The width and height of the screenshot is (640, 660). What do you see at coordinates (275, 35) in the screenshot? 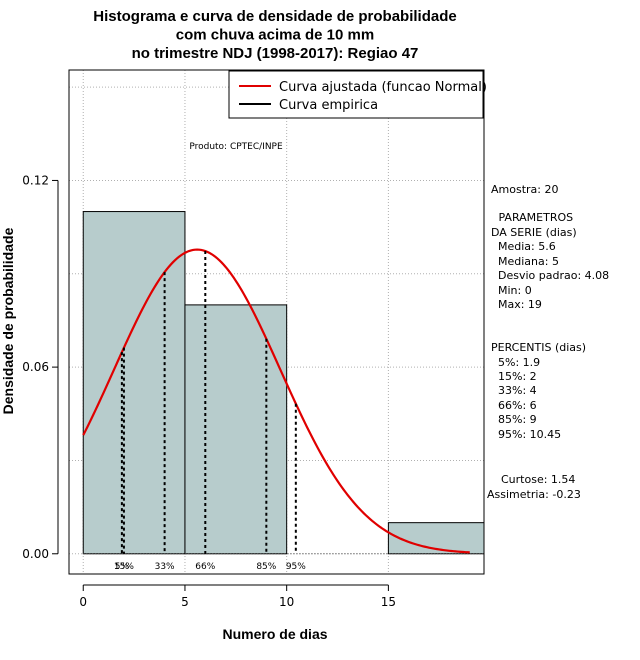
I see `chart-title-line: com chuva acima de 10 mm` at bounding box center [275, 35].